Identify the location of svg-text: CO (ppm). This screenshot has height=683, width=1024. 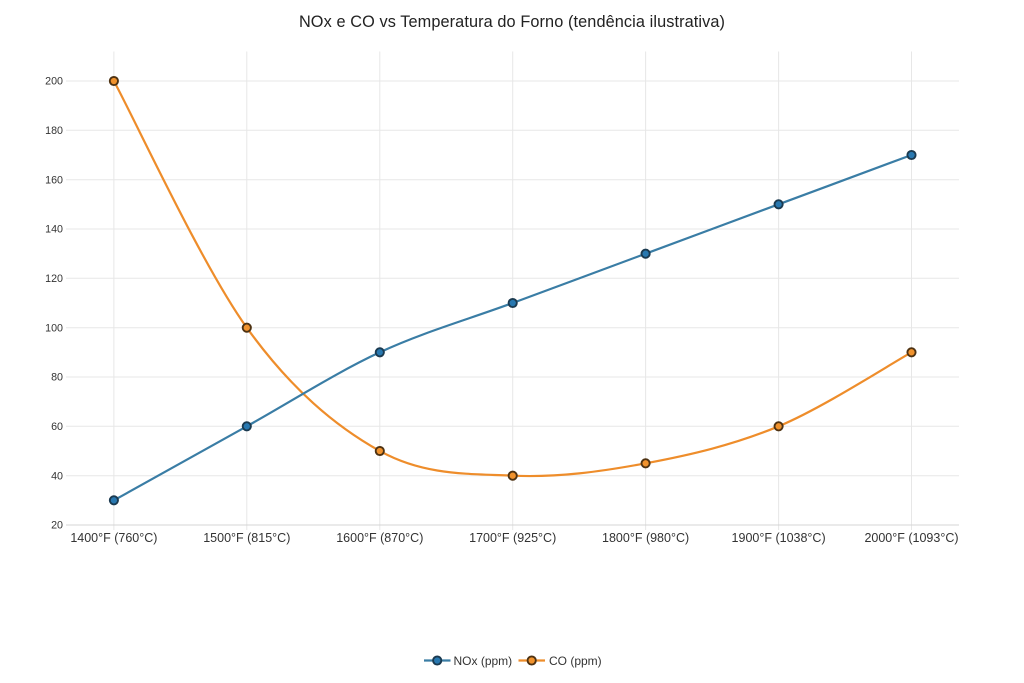
(575, 661).